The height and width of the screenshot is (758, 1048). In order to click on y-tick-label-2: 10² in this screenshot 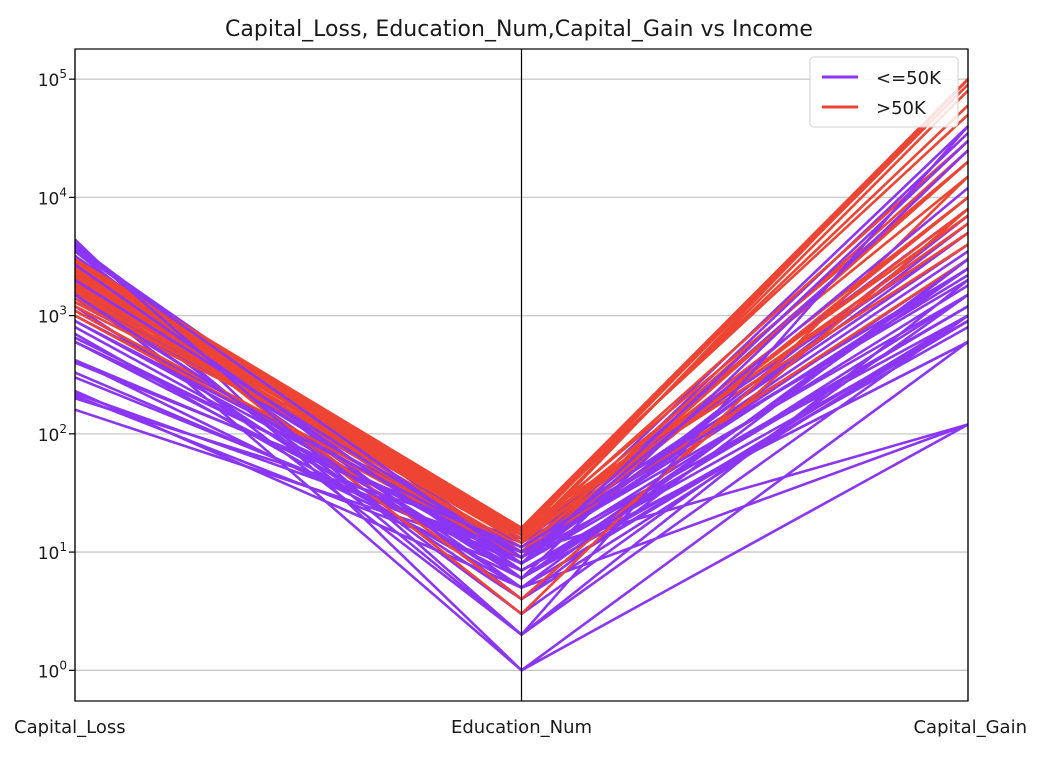, I will do `click(52, 434)`.